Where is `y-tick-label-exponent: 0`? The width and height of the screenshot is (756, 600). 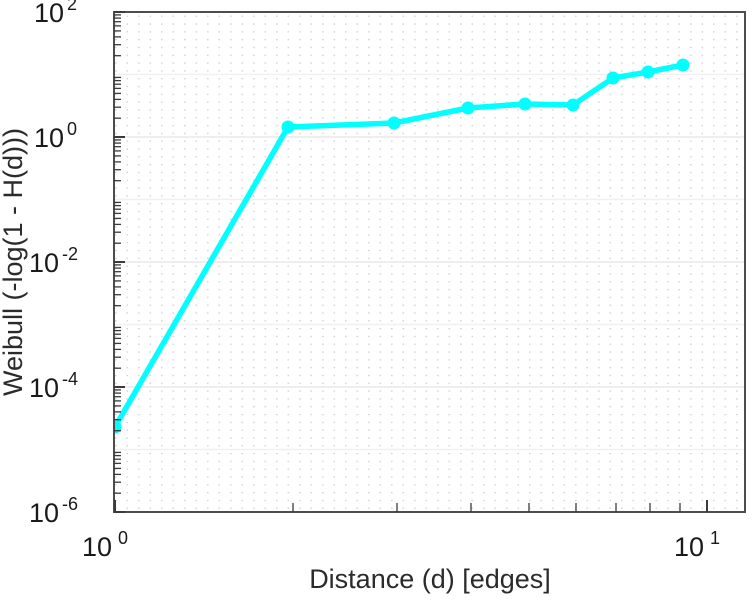 y-tick-label-exponent: 0 is located at coordinates (72, 129).